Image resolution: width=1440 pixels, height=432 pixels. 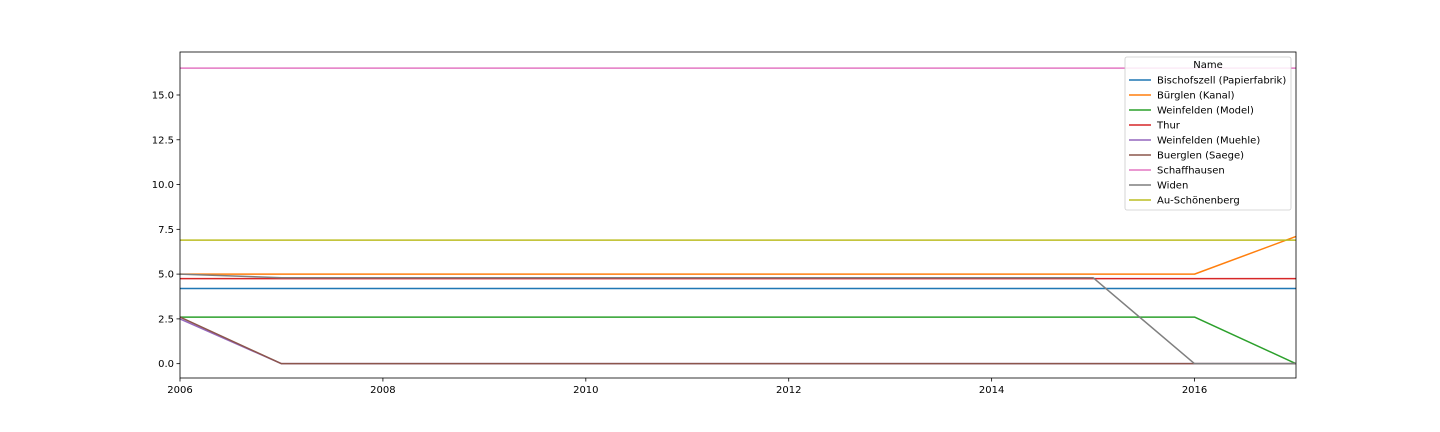 I want to click on x-tick-label: 2014, so click(x=991, y=390).